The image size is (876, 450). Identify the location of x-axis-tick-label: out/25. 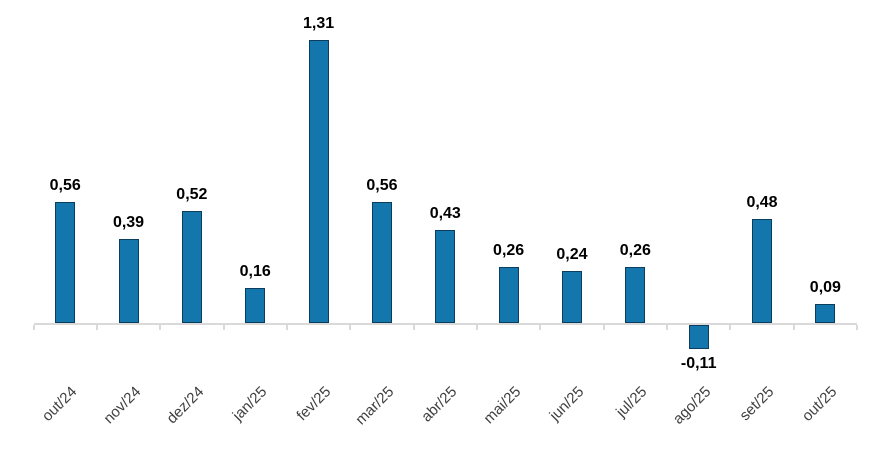
(820, 404).